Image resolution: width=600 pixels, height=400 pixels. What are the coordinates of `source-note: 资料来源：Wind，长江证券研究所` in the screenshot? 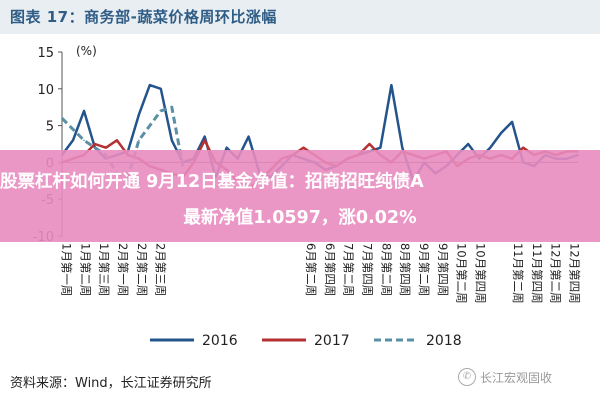 It's located at (111, 383).